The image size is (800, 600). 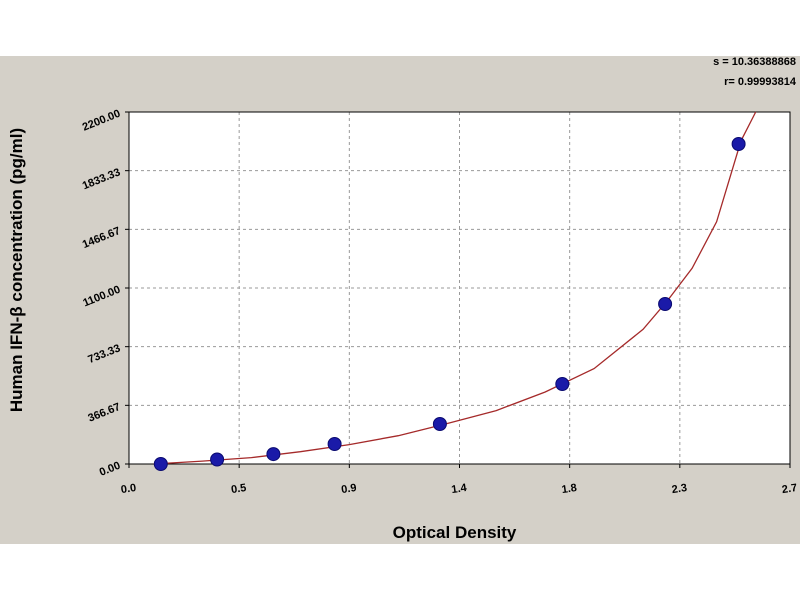 I want to click on x-tick-label: 1.4, so click(x=460, y=489).